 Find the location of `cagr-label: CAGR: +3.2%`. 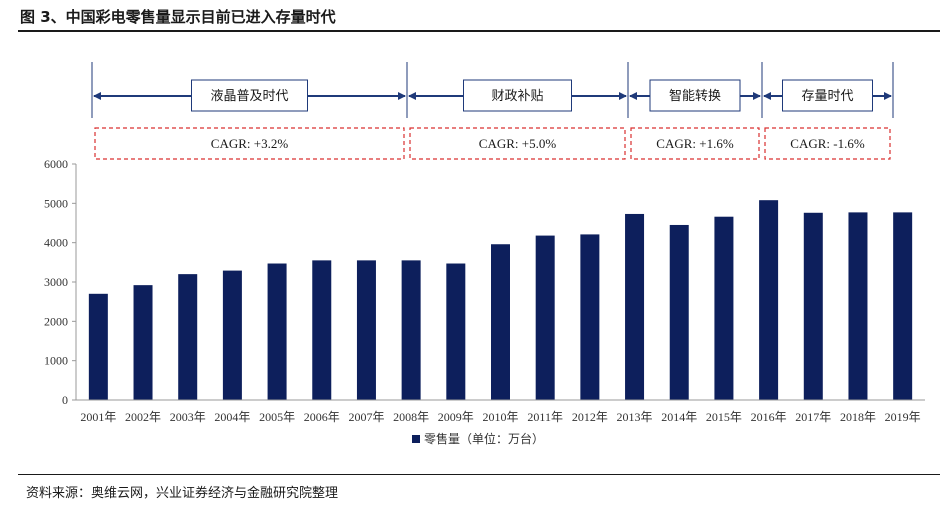

cagr-label: CAGR: +3.2% is located at coordinates (250, 143).